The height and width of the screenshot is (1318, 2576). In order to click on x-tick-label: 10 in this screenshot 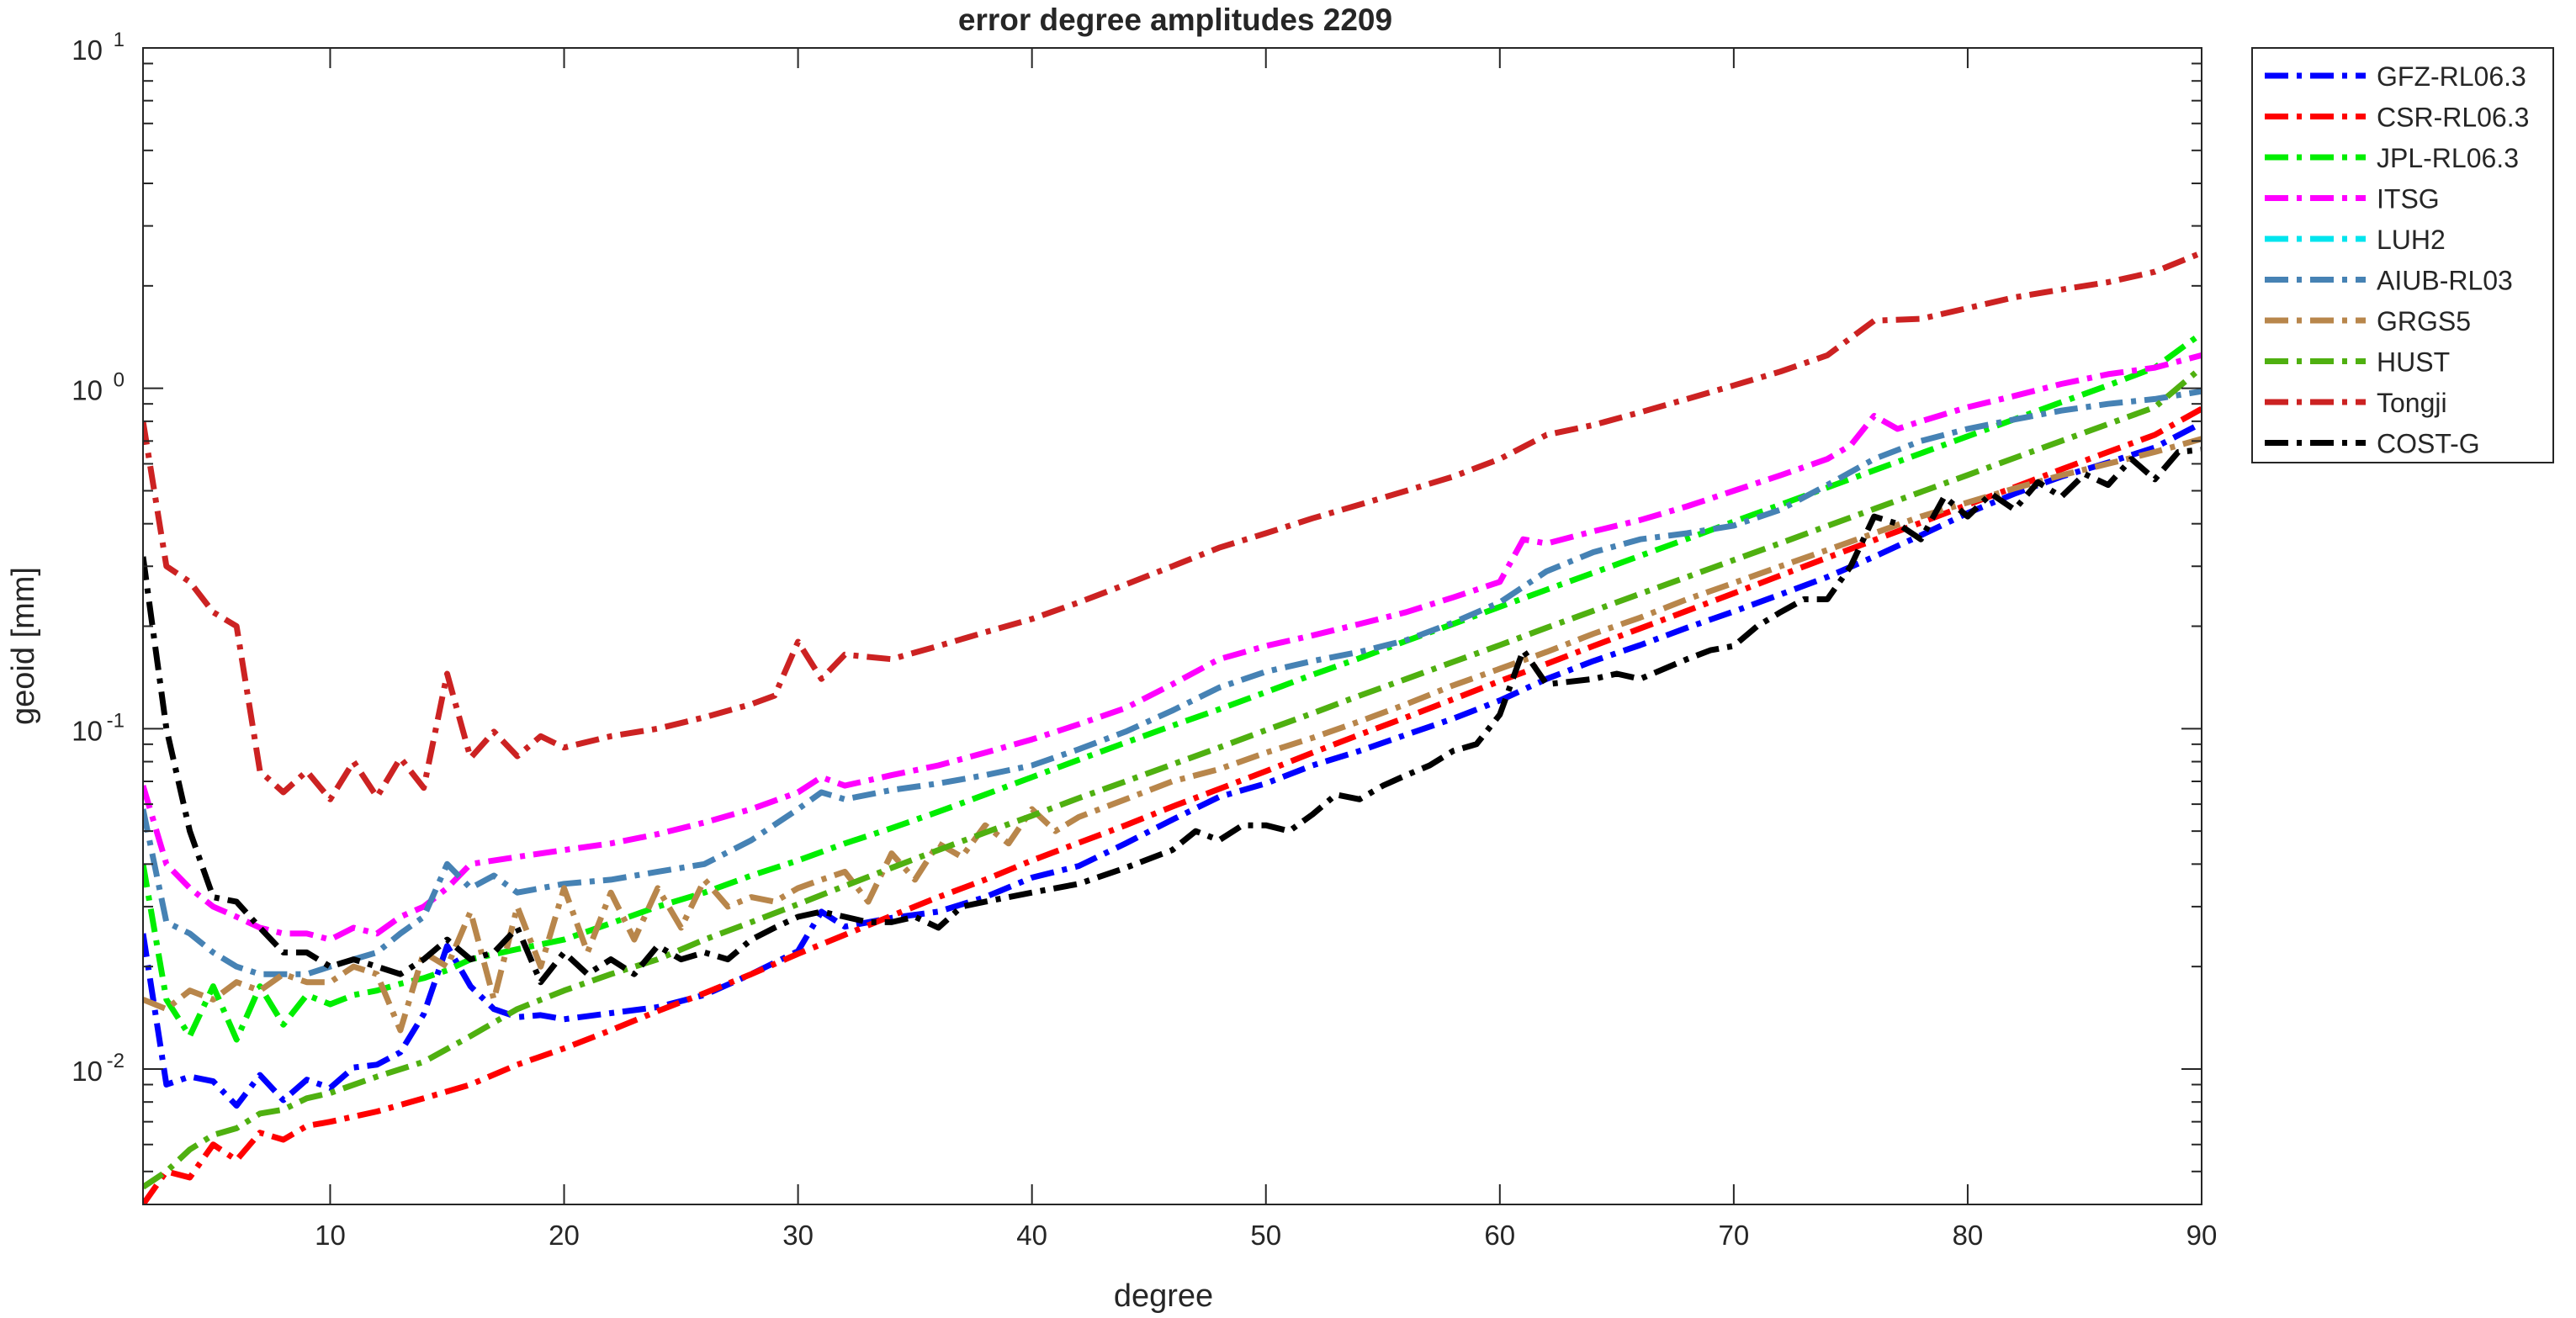, I will do `click(330, 1235)`.